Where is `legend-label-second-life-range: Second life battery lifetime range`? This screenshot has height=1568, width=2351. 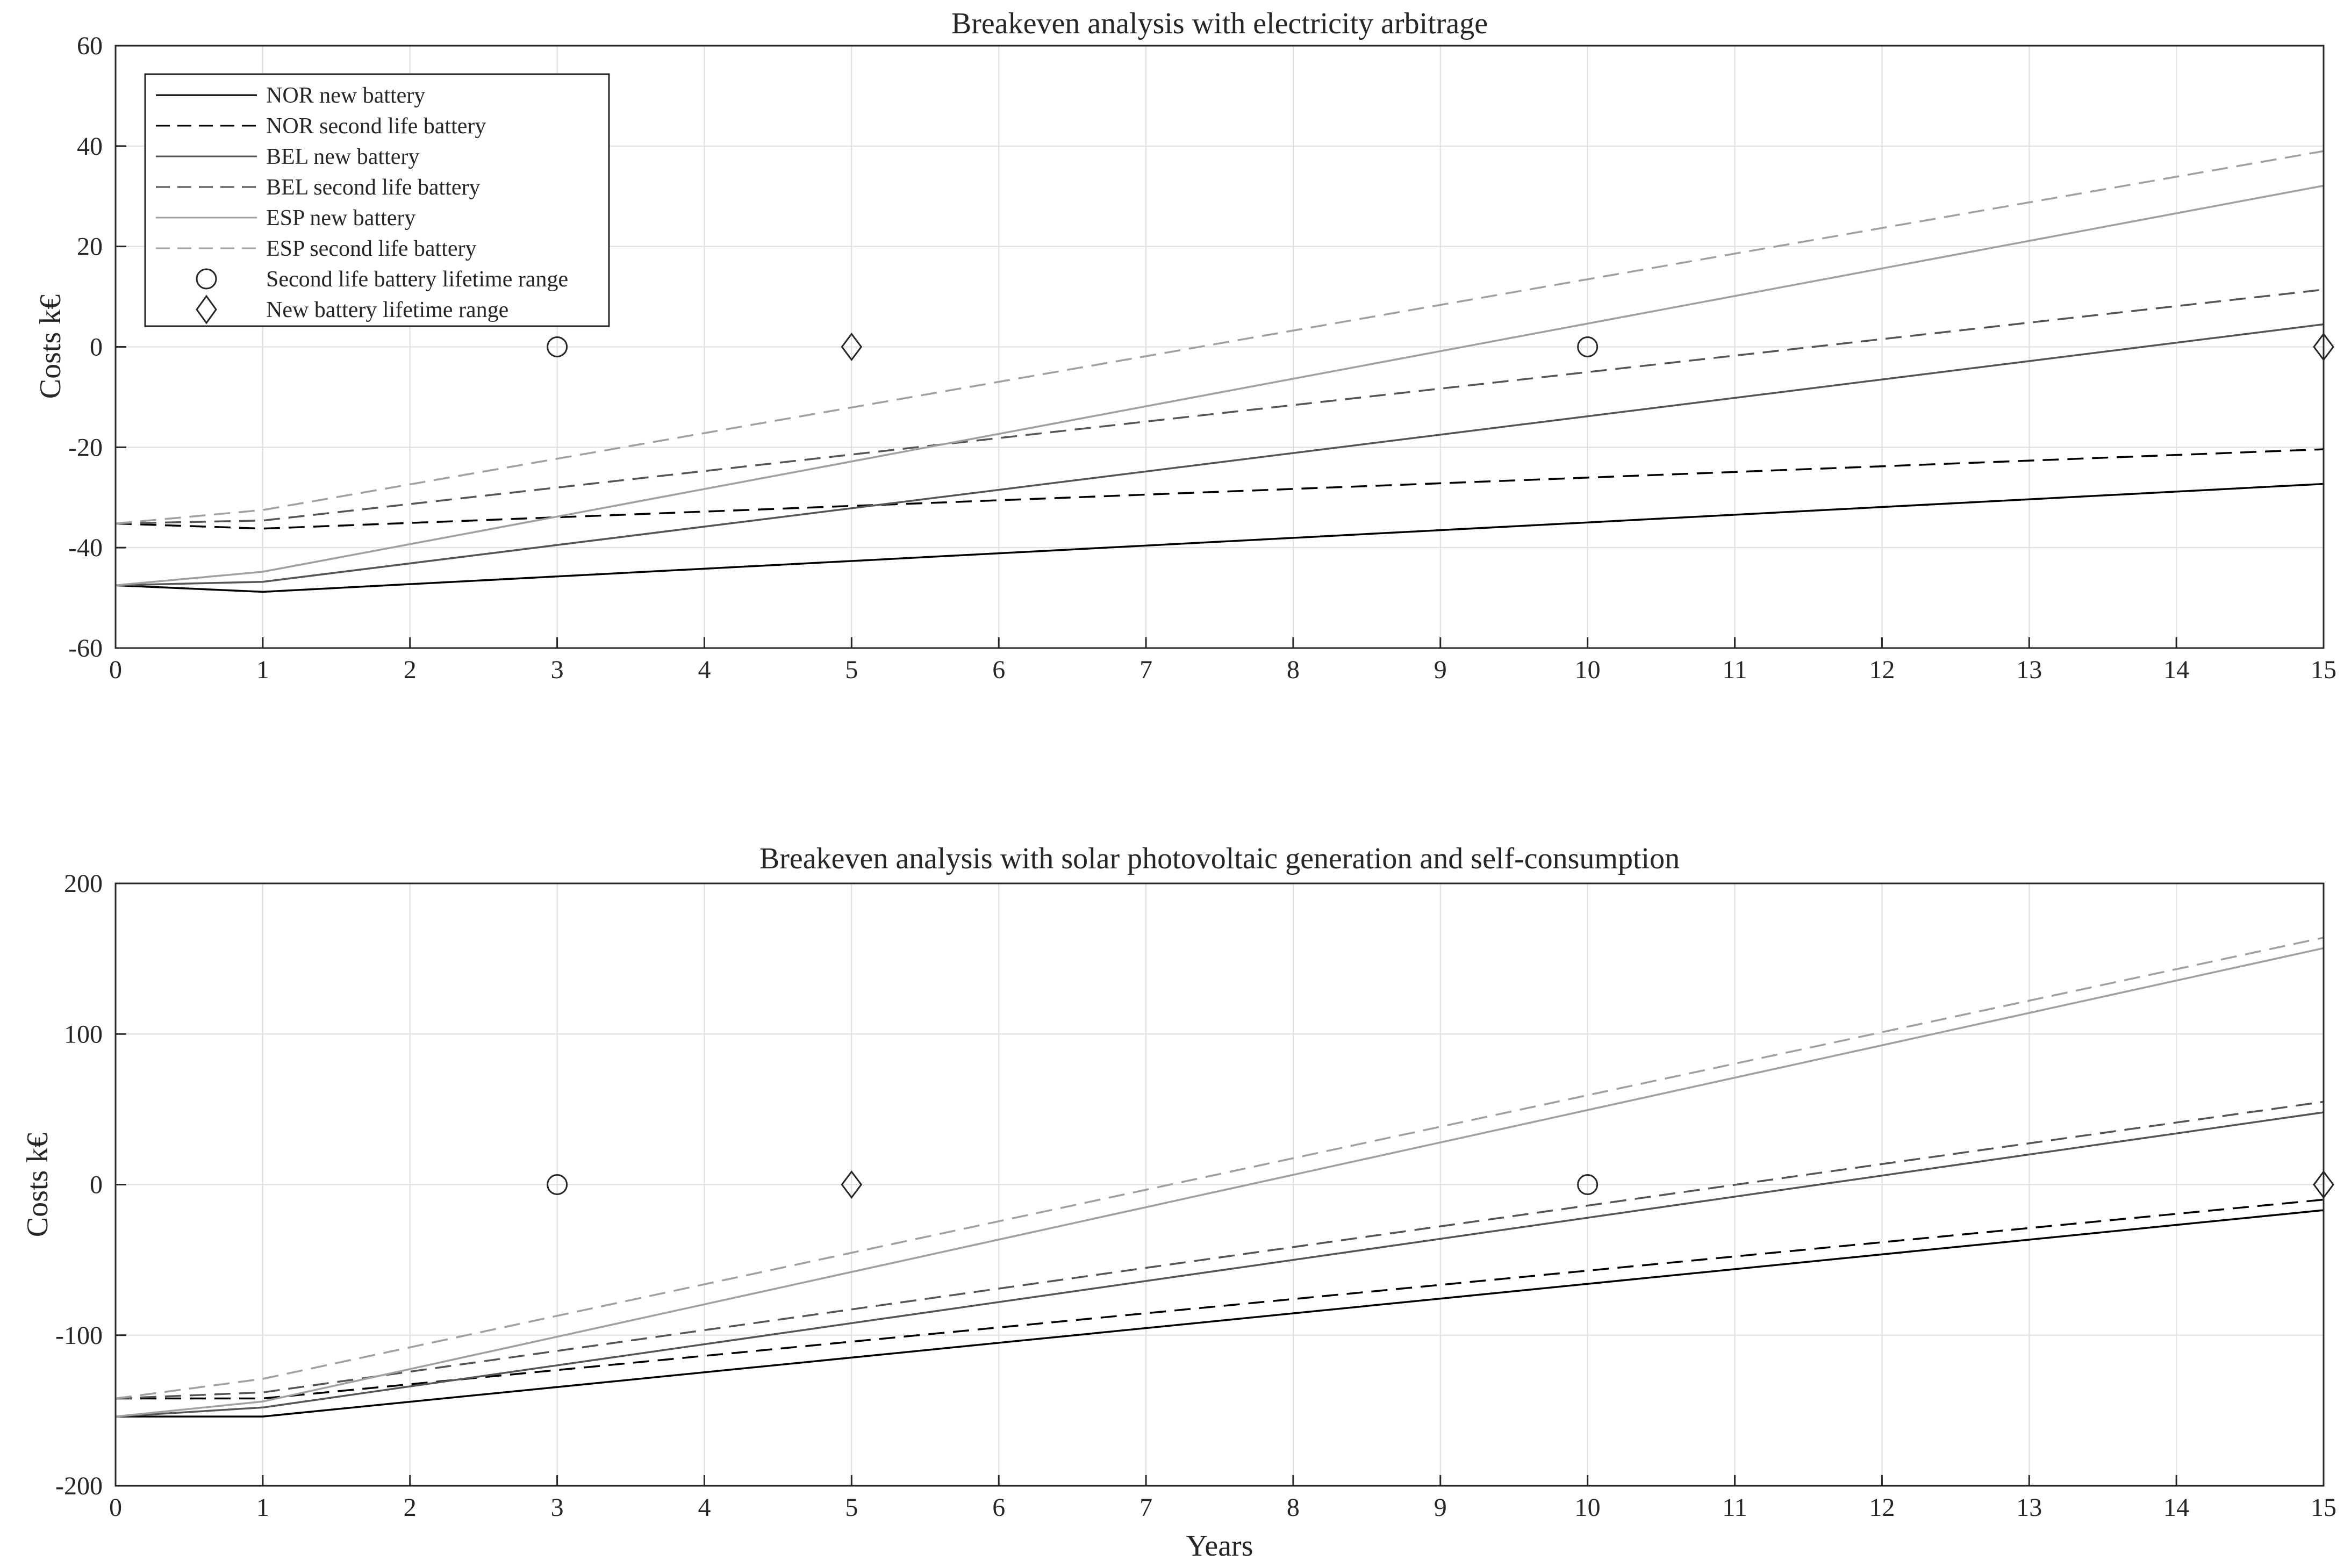 legend-label-second-life-range: Second life battery lifetime range is located at coordinates (417, 279).